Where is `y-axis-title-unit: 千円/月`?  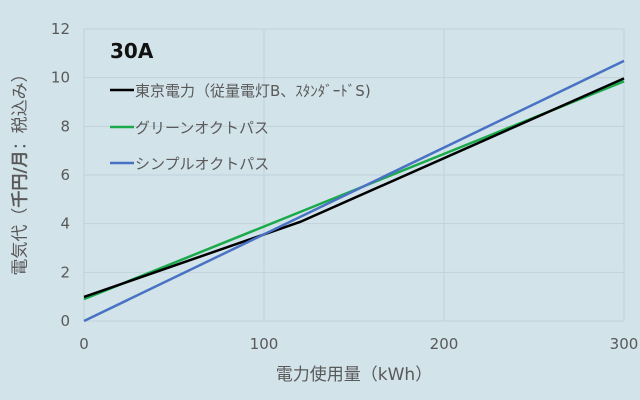 y-axis-title-unit: 千円/月 is located at coordinates (20, 178).